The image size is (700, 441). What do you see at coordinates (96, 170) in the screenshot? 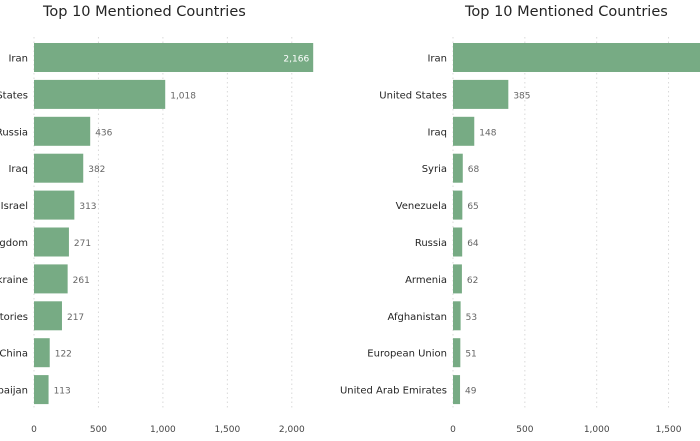
I see `left-value-label: 382` at bounding box center [96, 170].